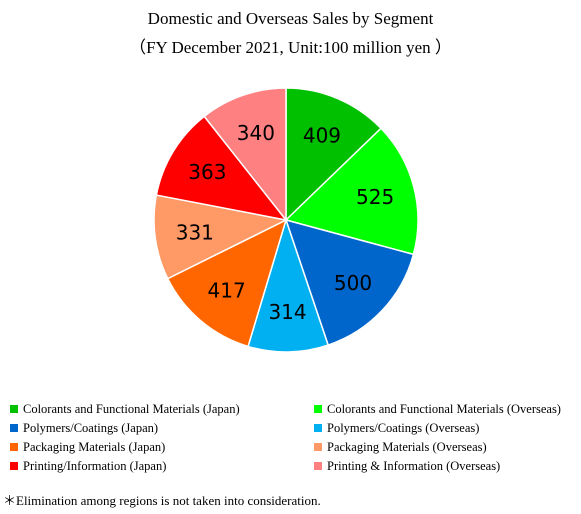 Image resolution: width=581 pixels, height=514 pixels. What do you see at coordinates (94, 446) in the screenshot?
I see `legend-label: Packaging Materials (Japan)` at bounding box center [94, 446].